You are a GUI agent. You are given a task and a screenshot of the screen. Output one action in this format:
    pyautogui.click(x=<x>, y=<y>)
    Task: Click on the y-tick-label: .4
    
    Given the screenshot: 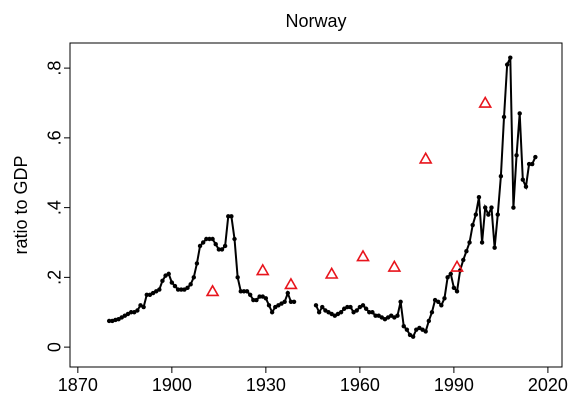 What is the action you would take?
    pyautogui.click(x=55, y=207)
    